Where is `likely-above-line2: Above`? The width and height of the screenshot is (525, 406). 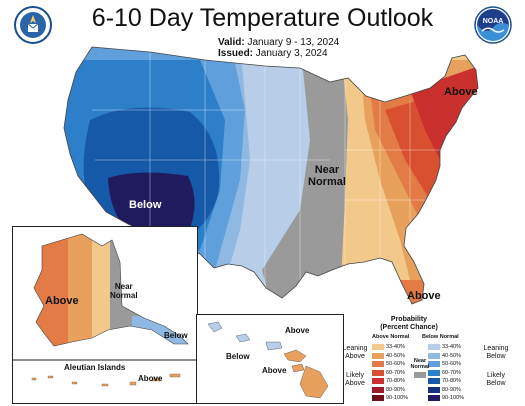 likely-above-line2: Above is located at coordinates (355, 383).